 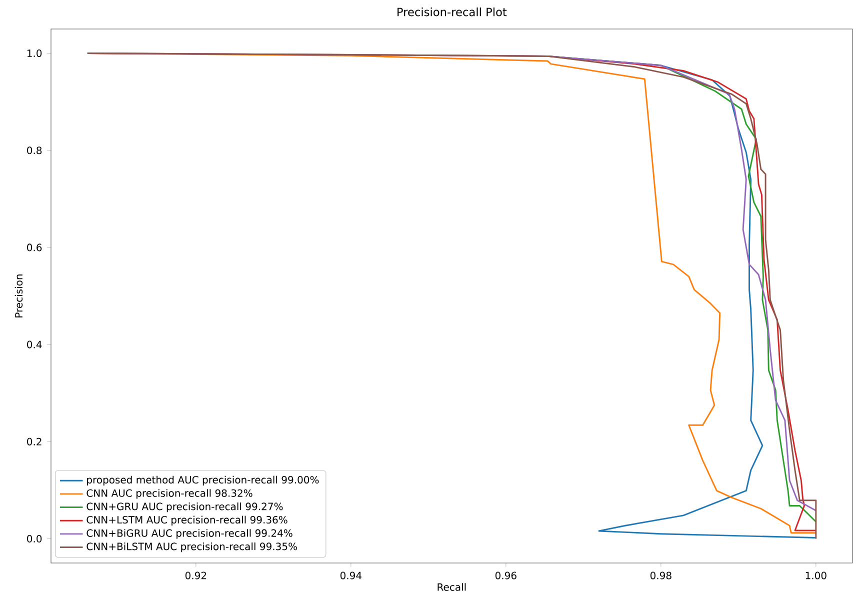 What do you see at coordinates (169, 494) in the screenshot?
I see `legend-label: CNN AUC precision-recall 98.32%` at bounding box center [169, 494].